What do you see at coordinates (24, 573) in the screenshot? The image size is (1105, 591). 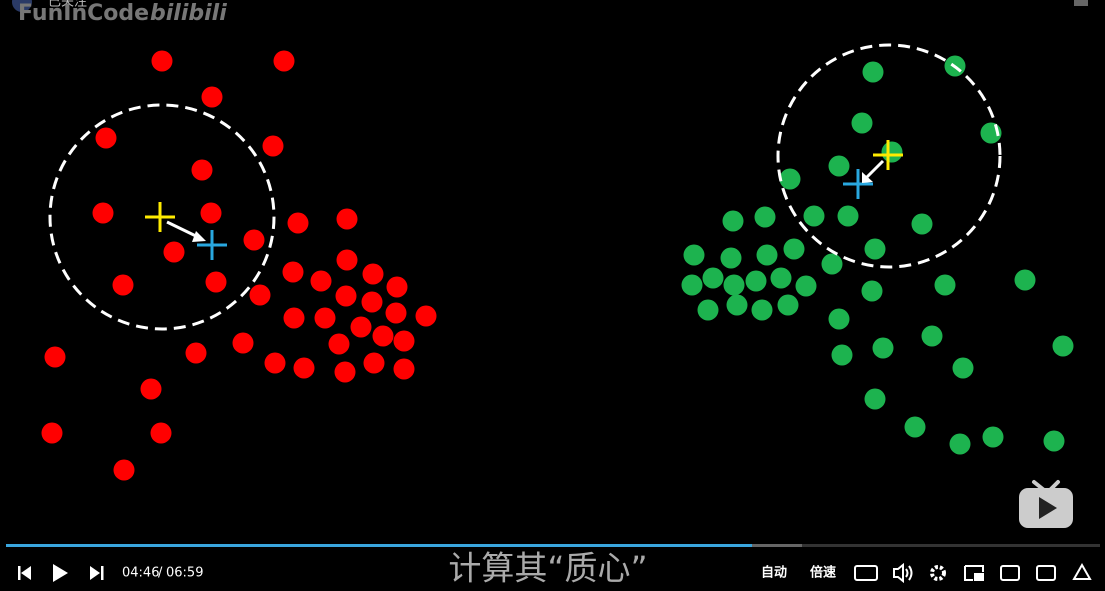 I see `prev-button` at bounding box center [24, 573].